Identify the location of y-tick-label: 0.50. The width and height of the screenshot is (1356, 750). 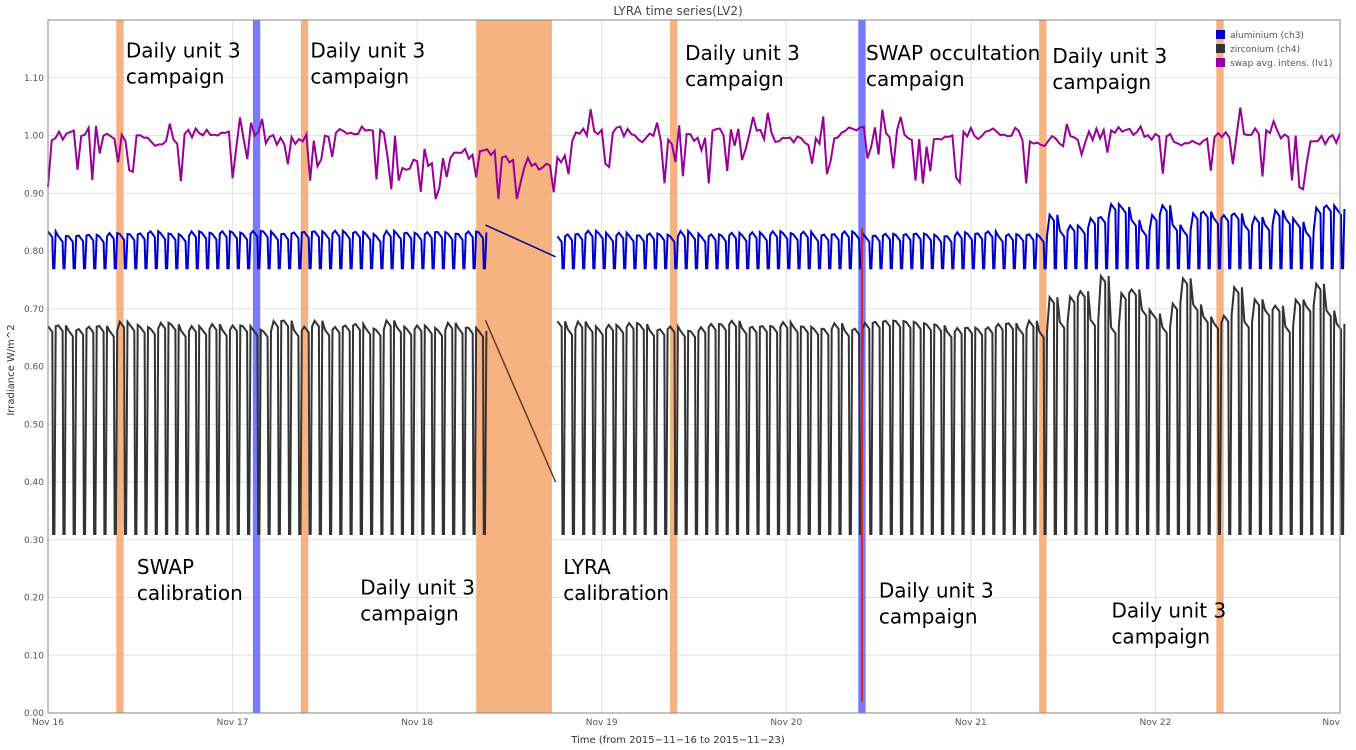
(34, 425).